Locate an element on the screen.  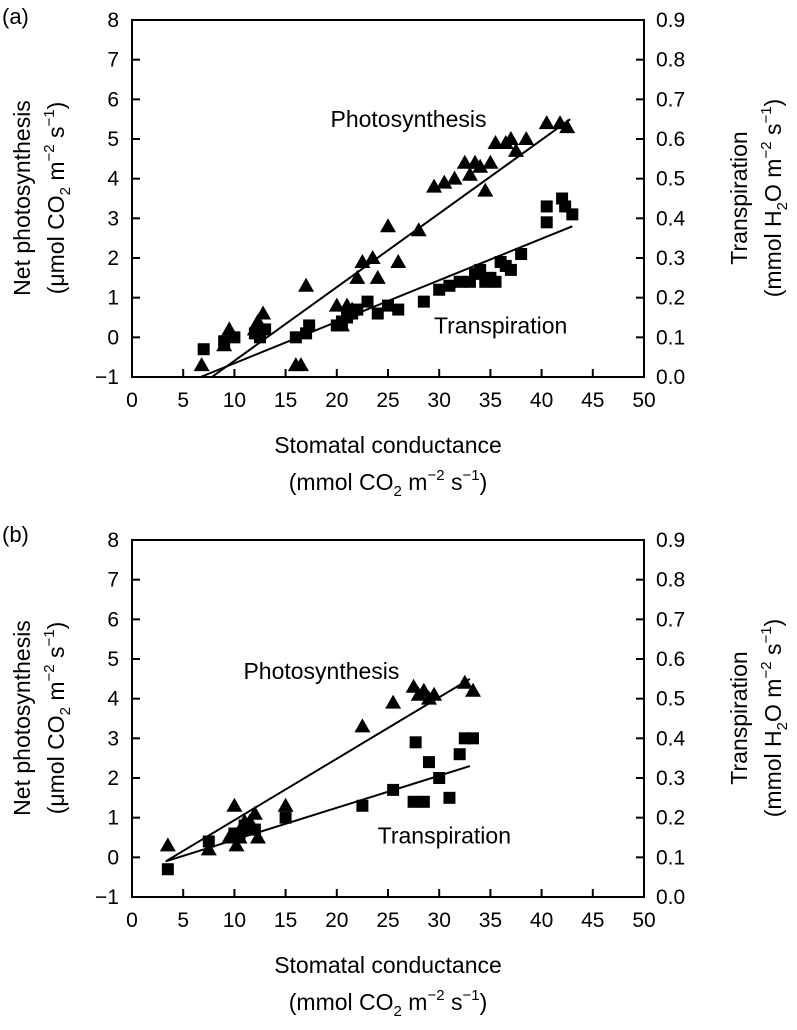
y-left-tick-label: 6 is located at coordinates (113, 619).